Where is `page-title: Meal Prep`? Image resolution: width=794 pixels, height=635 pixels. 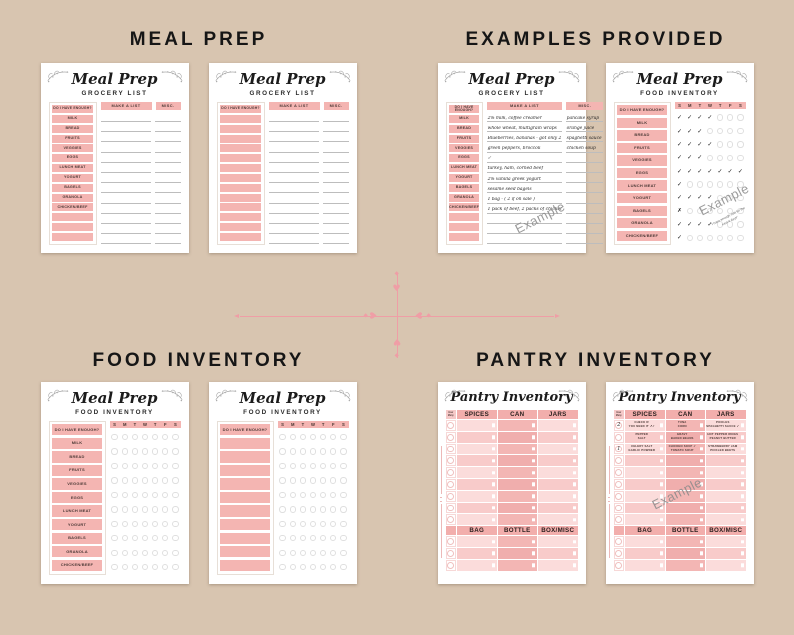
page-title: Meal Prep is located at coordinates (282, 79).